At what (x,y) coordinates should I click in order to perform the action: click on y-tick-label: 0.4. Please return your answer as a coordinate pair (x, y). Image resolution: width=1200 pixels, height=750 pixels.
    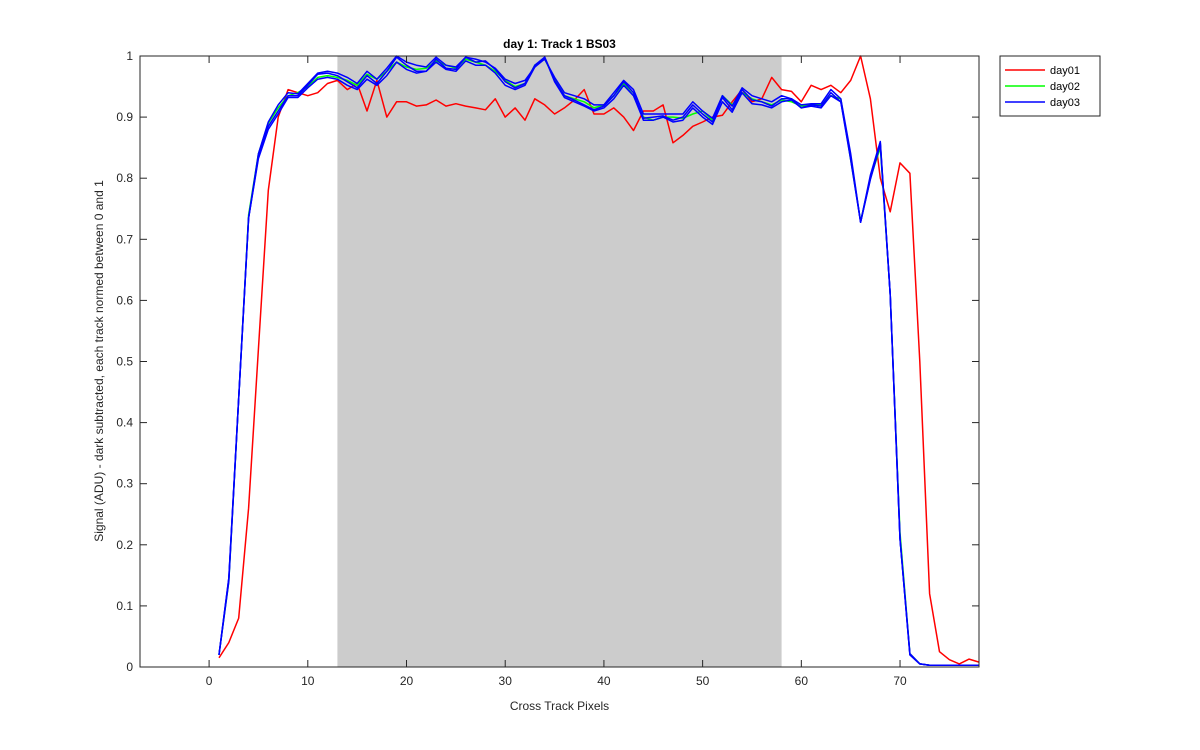
    Looking at the image, I should click on (124, 423).